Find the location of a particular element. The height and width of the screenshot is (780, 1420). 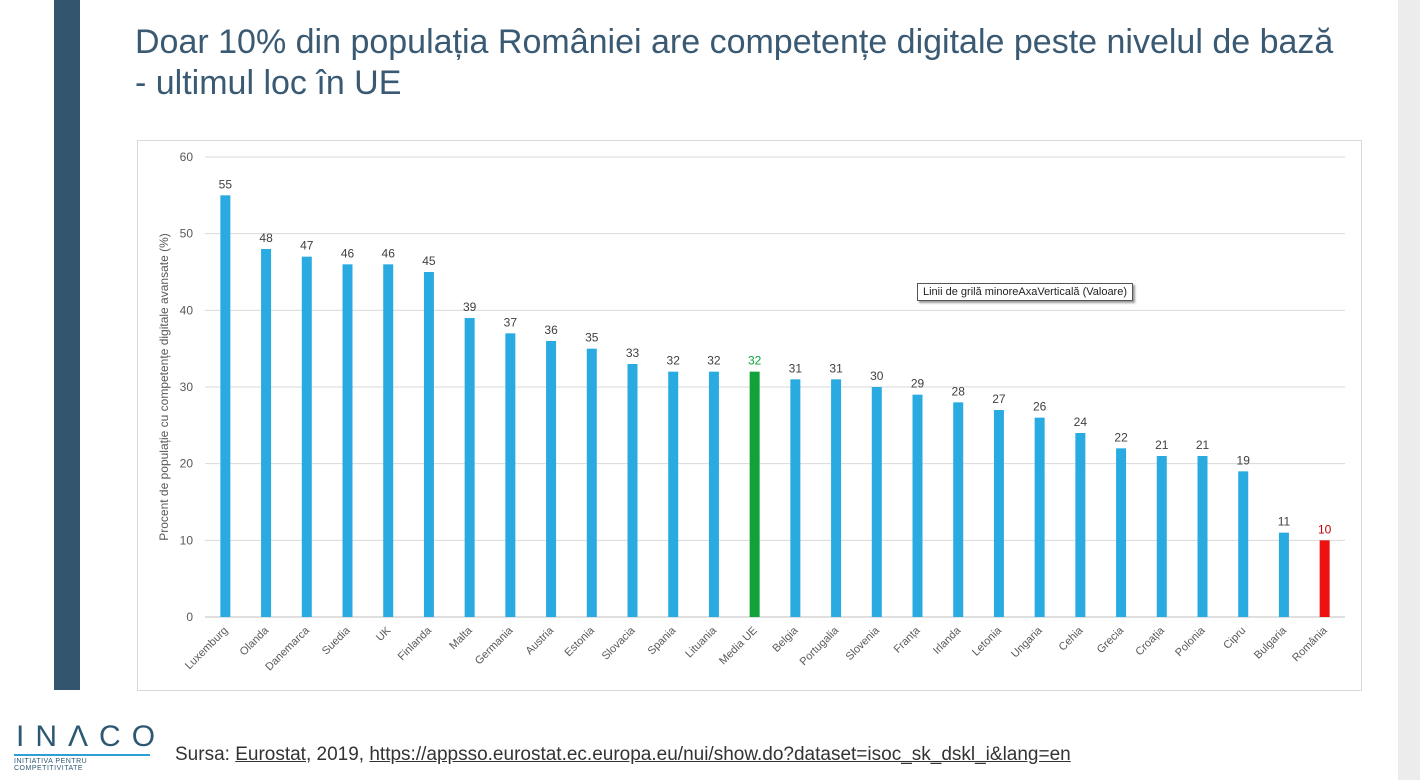

x-tick-label: Portugalia is located at coordinates (820, 646).